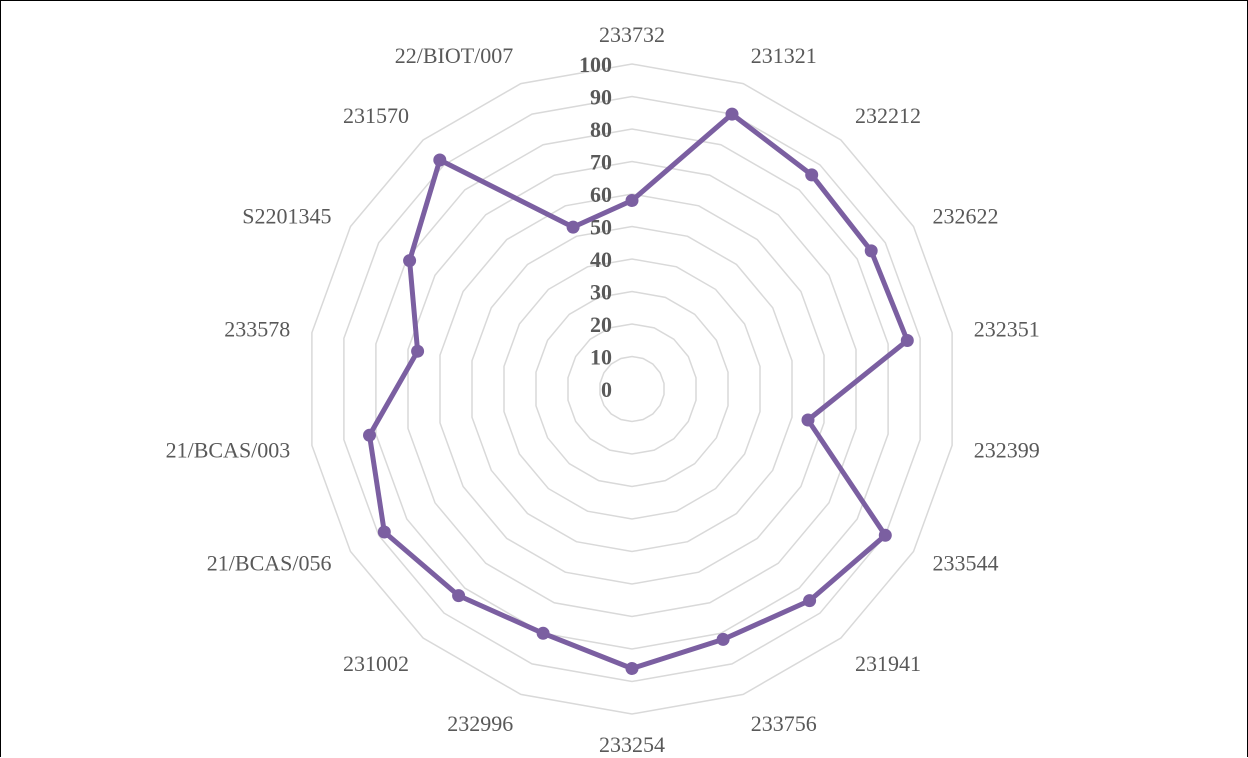 This screenshot has height=758, width=1248. I want to click on category-label: 232351, so click(1007, 329).